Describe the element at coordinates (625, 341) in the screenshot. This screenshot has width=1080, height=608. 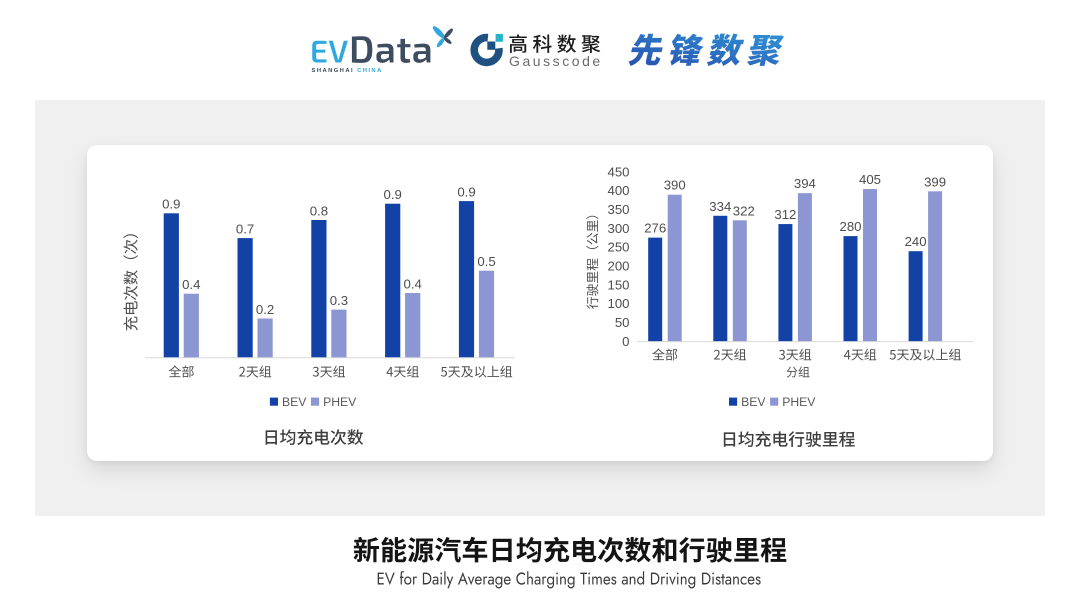
I see `svg-text: 0` at that location.